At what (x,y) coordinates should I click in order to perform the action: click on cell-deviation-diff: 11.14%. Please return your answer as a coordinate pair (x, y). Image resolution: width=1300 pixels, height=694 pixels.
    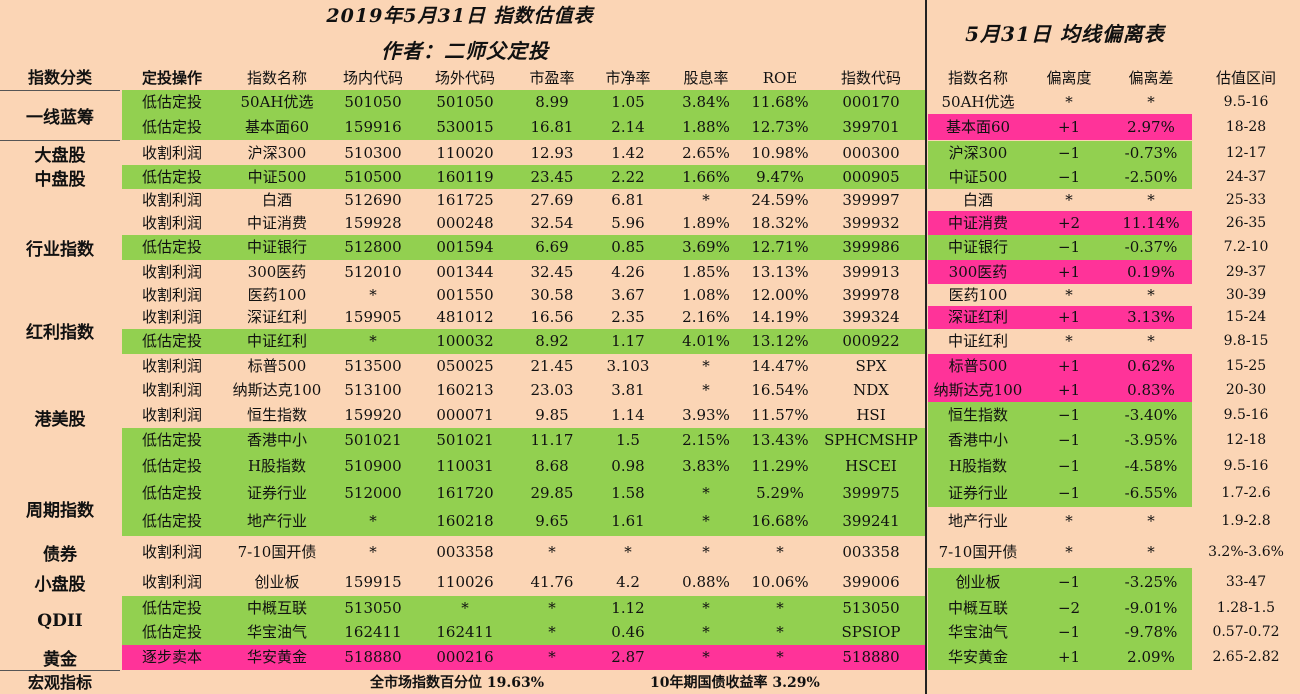
    Looking at the image, I should click on (1151, 223).